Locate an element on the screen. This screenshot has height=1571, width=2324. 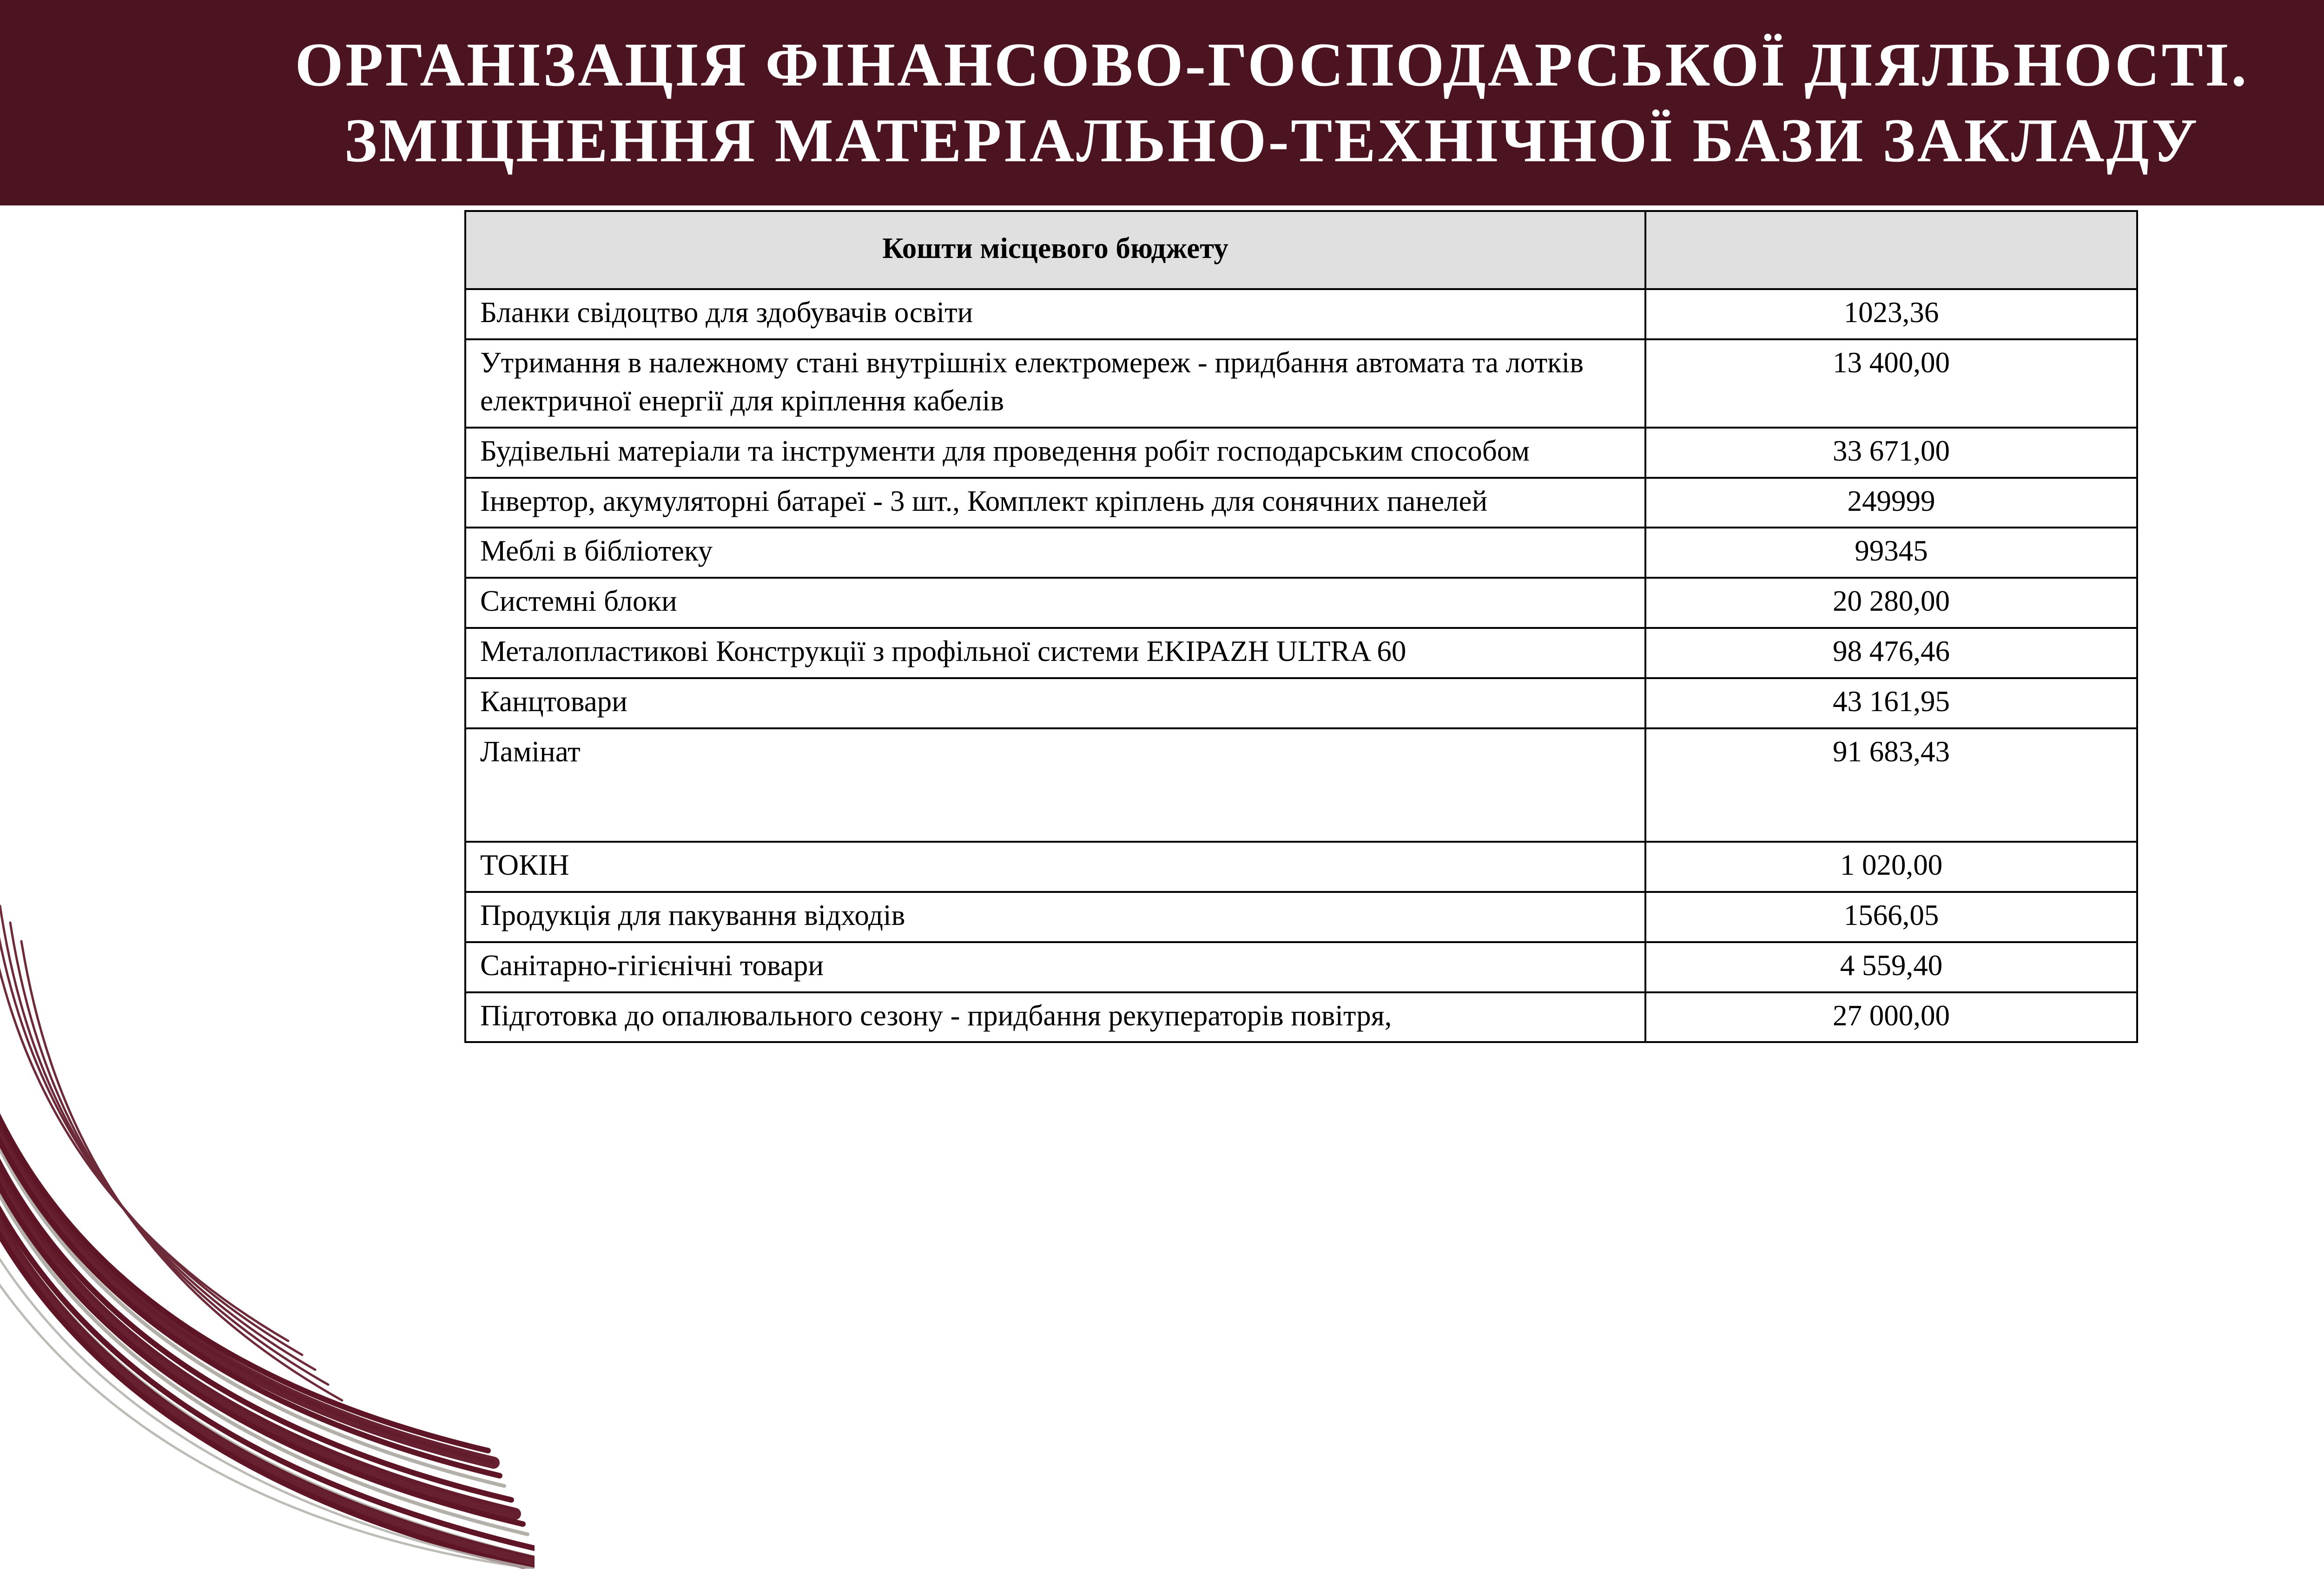
table-header-row: Кошти місцевого бюджету is located at coordinates (1301, 250).